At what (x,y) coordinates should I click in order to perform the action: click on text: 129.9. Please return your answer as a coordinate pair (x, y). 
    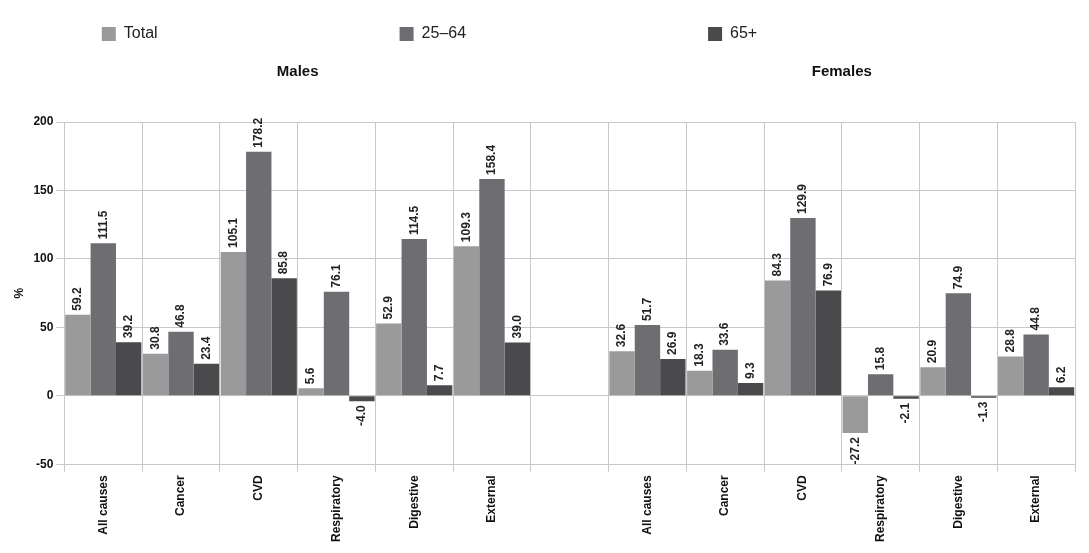
    Looking at the image, I should click on (802, 198).